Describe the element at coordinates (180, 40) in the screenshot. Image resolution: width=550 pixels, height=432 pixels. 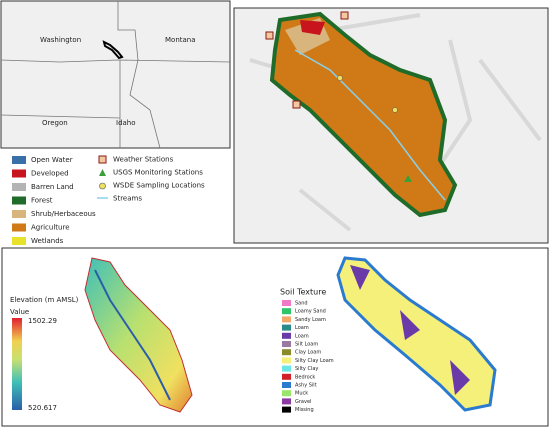
I see `state-label: Montana` at that location.